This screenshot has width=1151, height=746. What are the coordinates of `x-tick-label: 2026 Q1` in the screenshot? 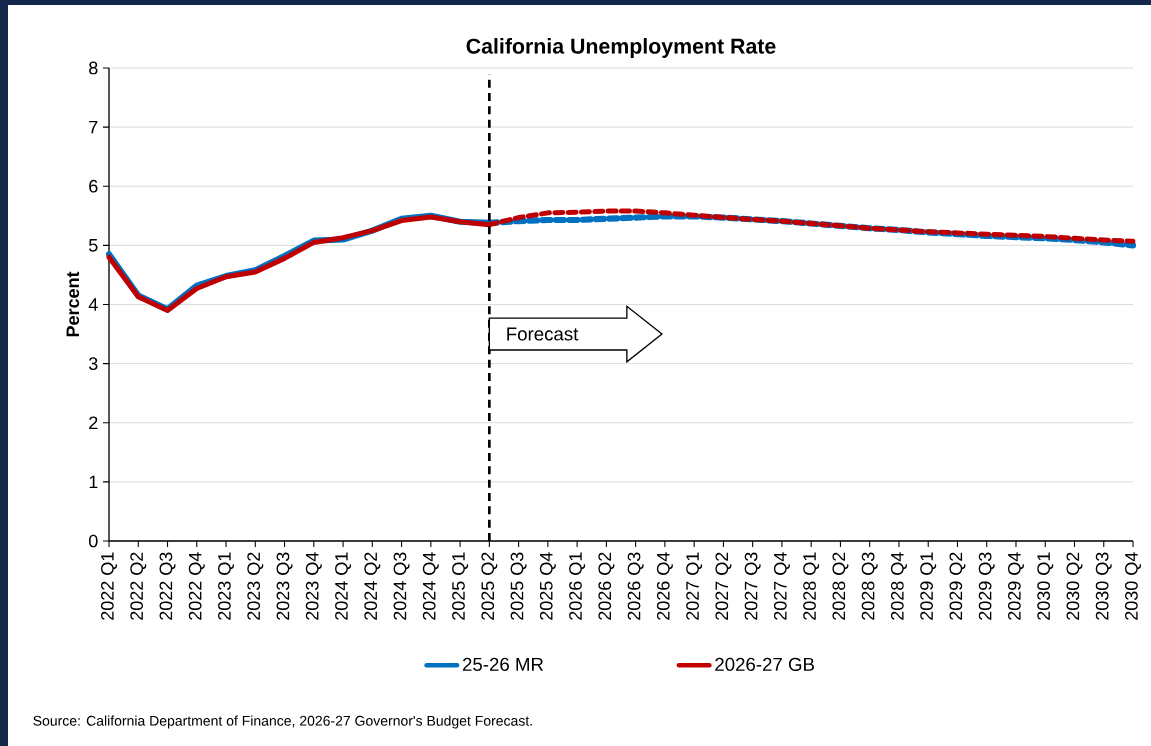 It's located at (577, 586).